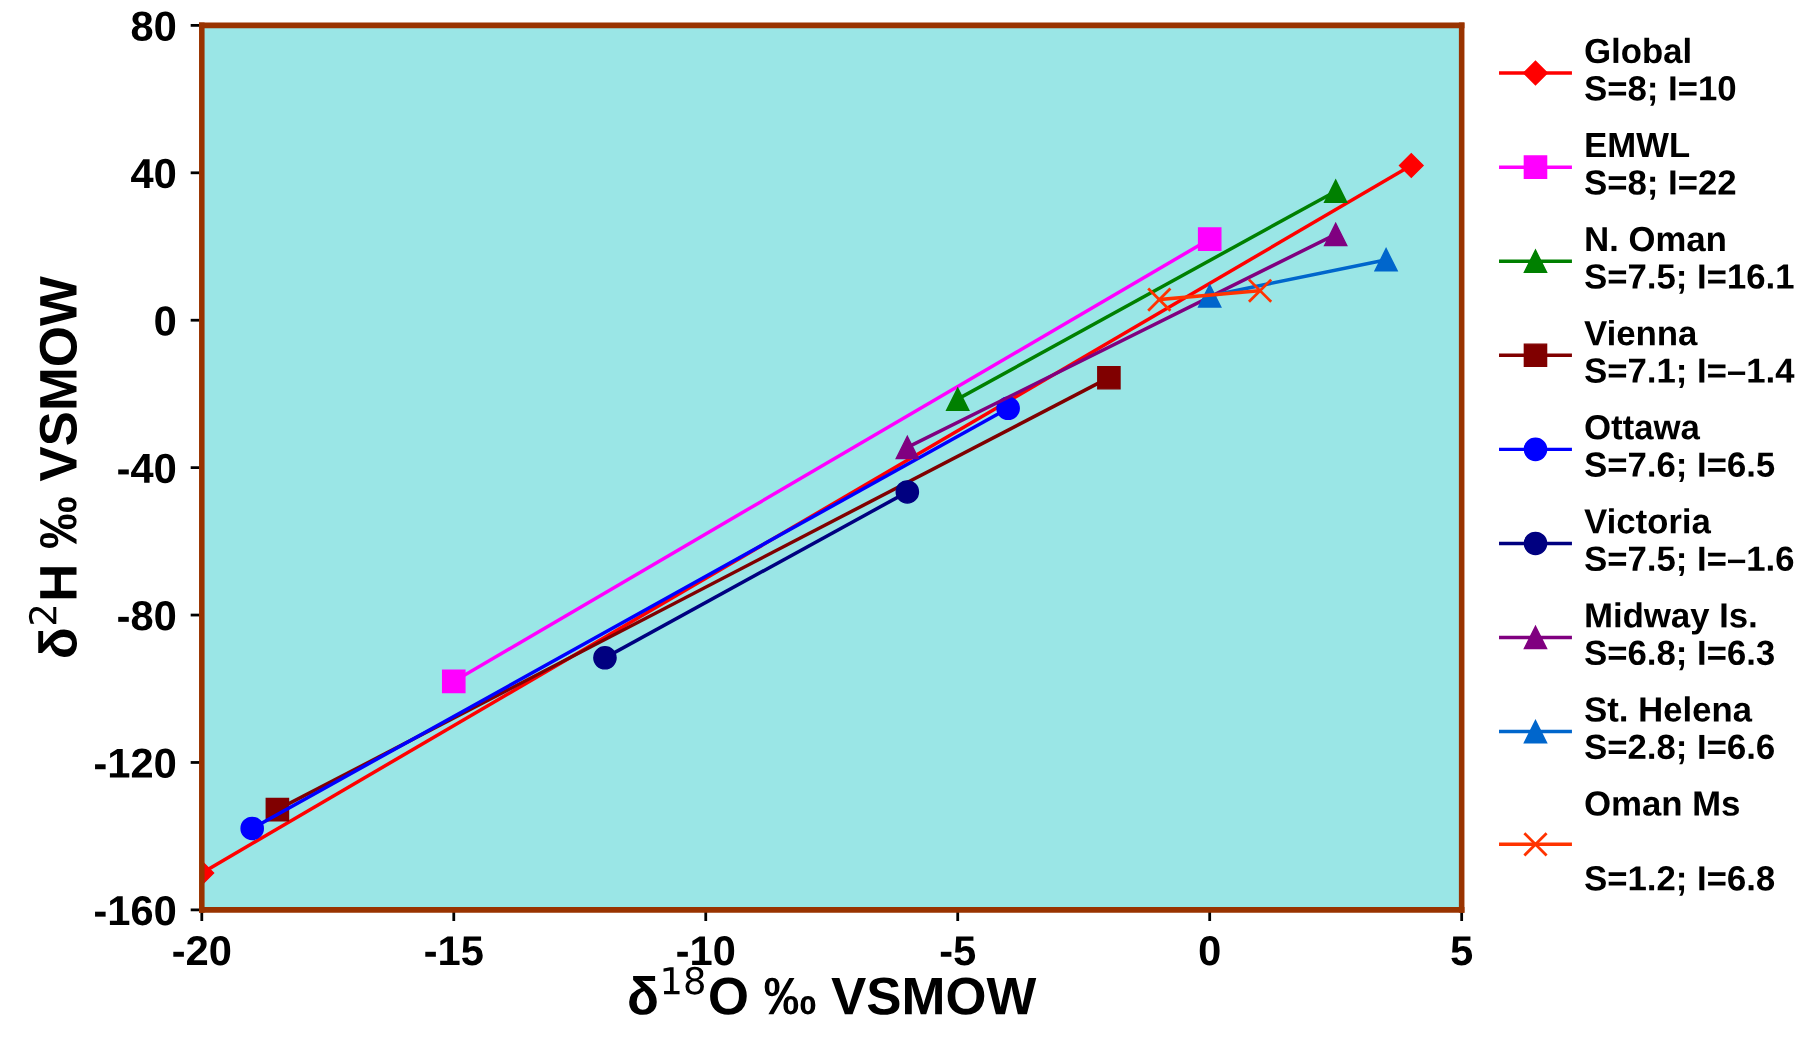 This screenshot has width=1818, height=1058. I want to click on x-tick-label: -15, so click(454, 951).